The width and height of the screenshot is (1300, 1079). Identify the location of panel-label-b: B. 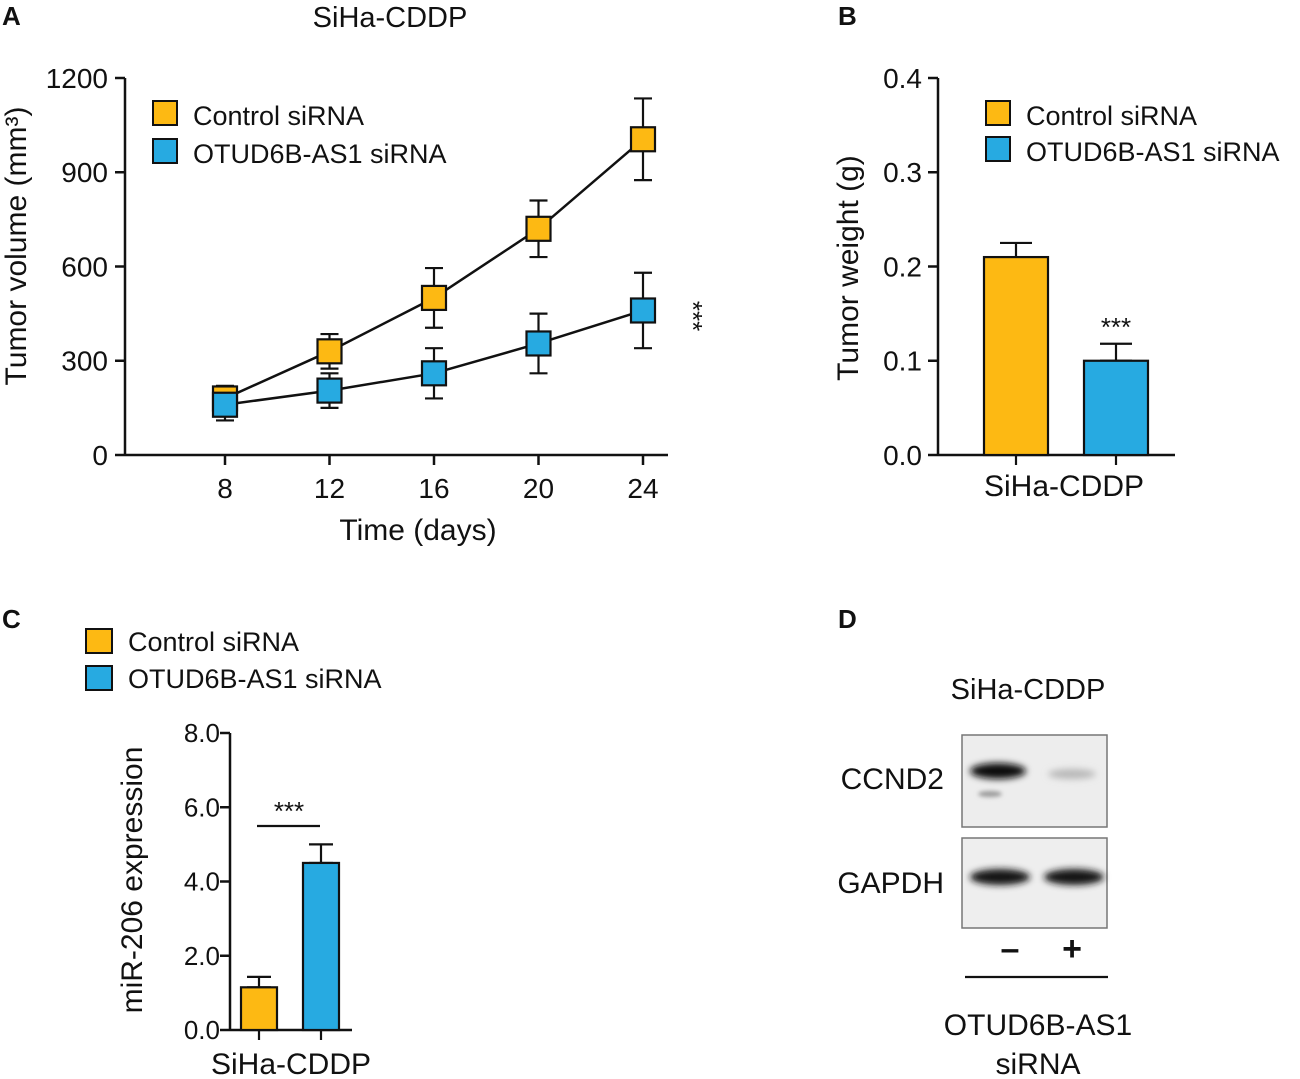
(847, 16).